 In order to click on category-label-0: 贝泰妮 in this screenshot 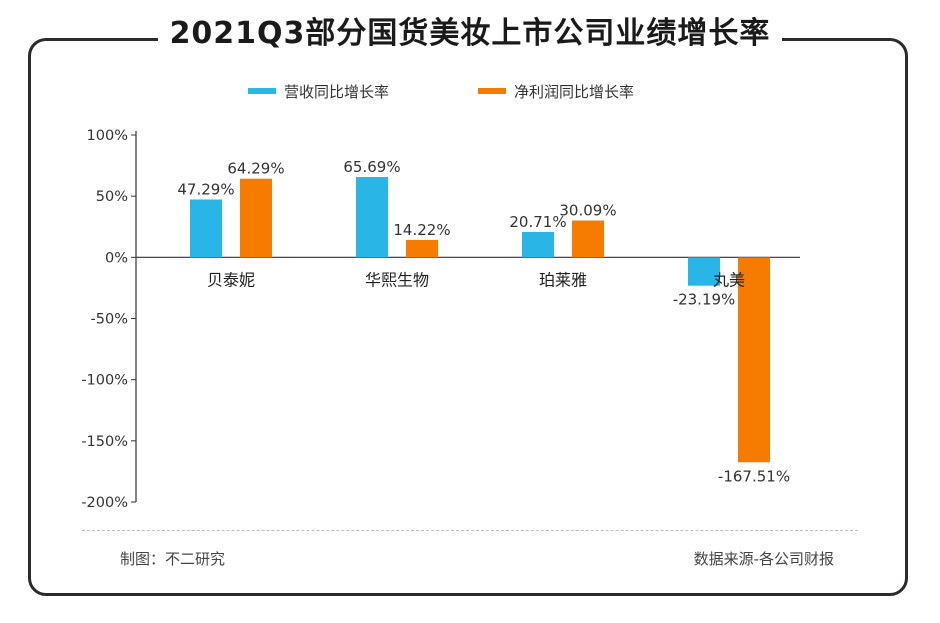, I will do `click(231, 279)`.